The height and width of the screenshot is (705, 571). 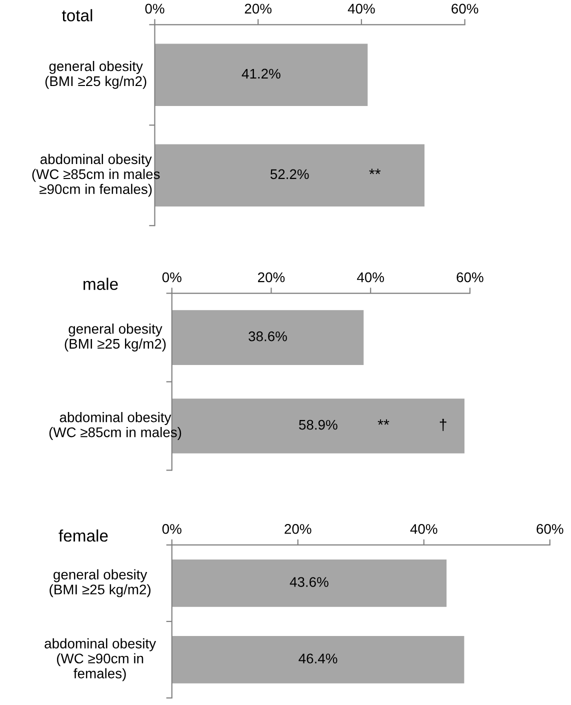 What do you see at coordinates (83, 535) in the screenshot?
I see `chart-title: female` at bounding box center [83, 535].